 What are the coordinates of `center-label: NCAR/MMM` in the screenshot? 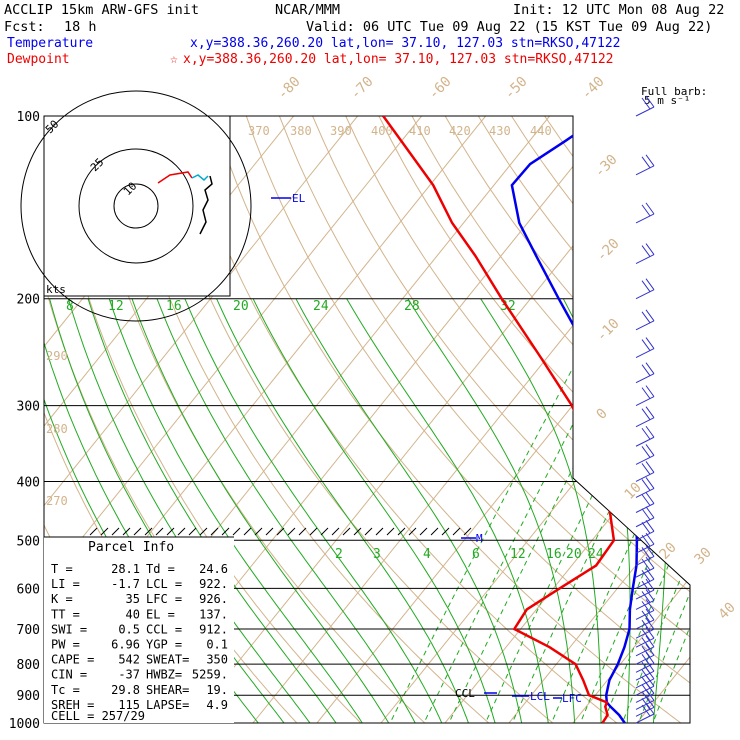 It's located at (307, 10).